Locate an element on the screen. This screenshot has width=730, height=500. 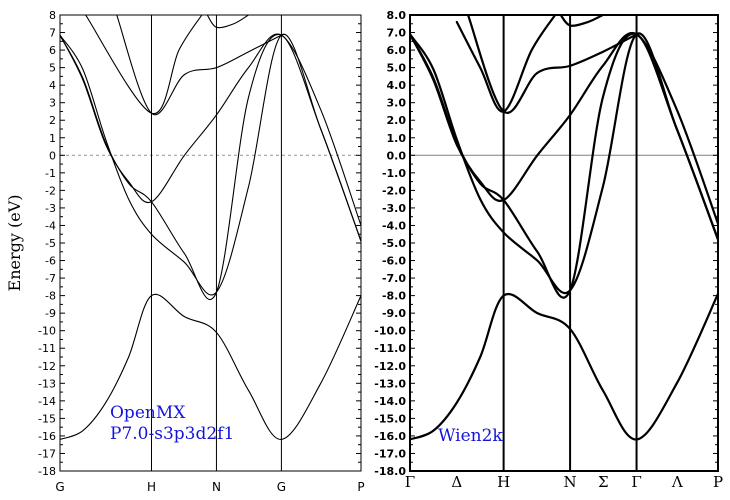
y-tick-label: -3.0 is located at coordinates (394, 208).